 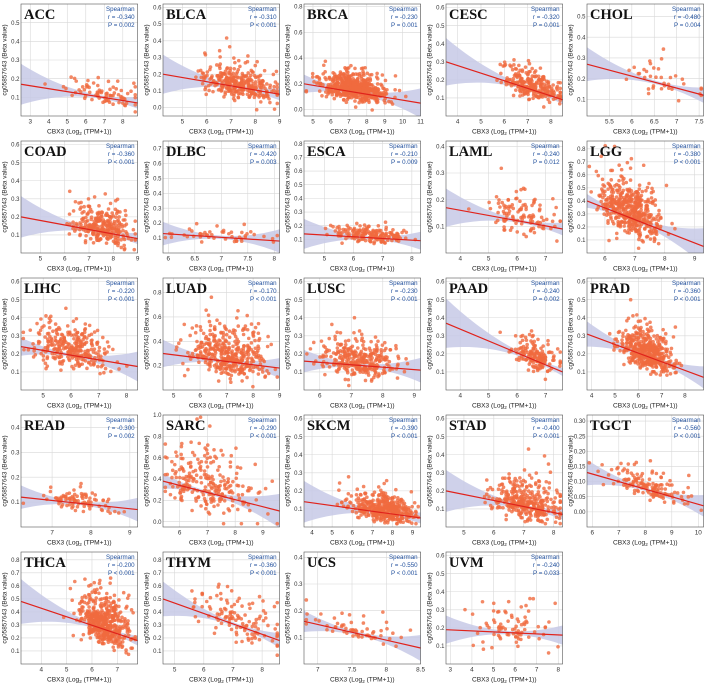 What do you see at coordinates (404, 162) in the screenshot?
I see `p-value: P = 0.009` at bounding box center [404, 162].